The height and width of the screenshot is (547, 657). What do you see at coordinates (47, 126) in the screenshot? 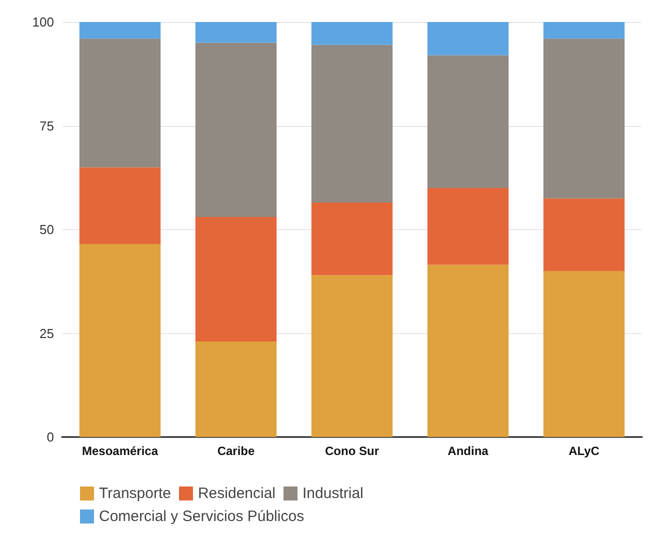
I see `y-tick-label: 75` at bounding box center [47, 126].